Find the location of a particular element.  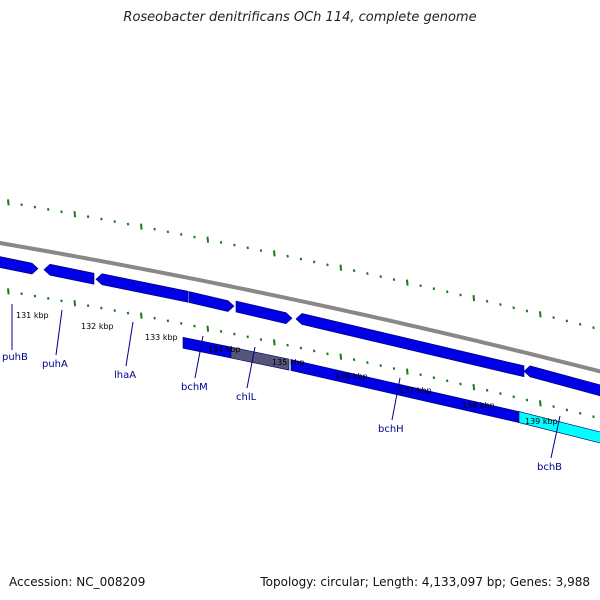

gene-lhaA is located at coordinates (142, 288).